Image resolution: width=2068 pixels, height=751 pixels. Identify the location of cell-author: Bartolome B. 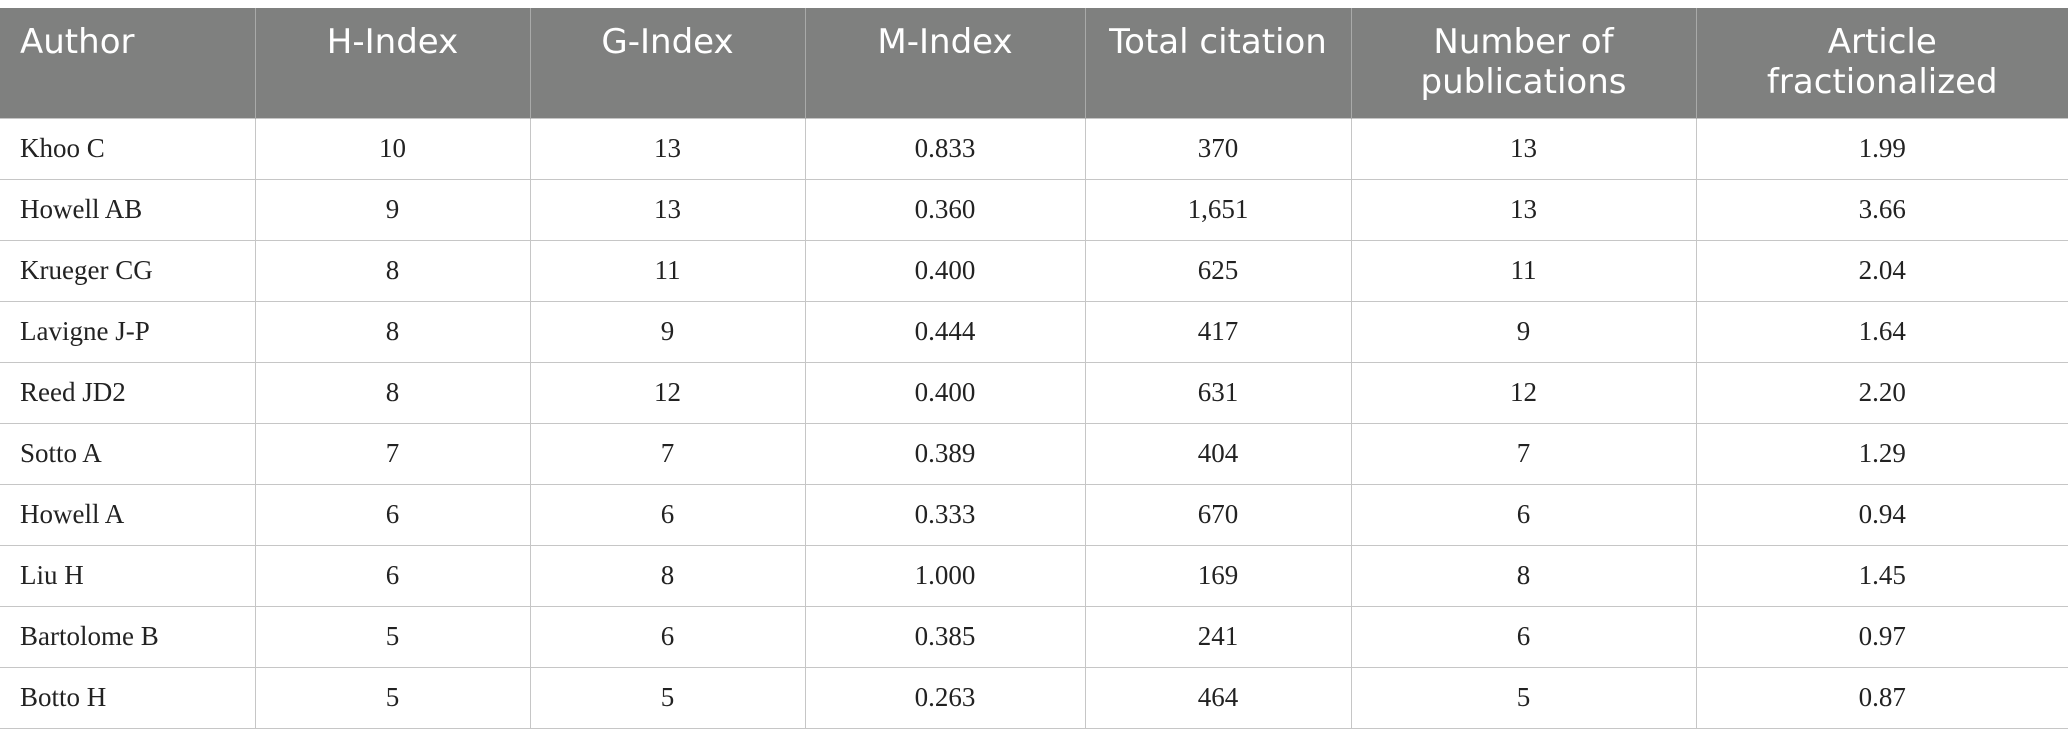
(128, 636).